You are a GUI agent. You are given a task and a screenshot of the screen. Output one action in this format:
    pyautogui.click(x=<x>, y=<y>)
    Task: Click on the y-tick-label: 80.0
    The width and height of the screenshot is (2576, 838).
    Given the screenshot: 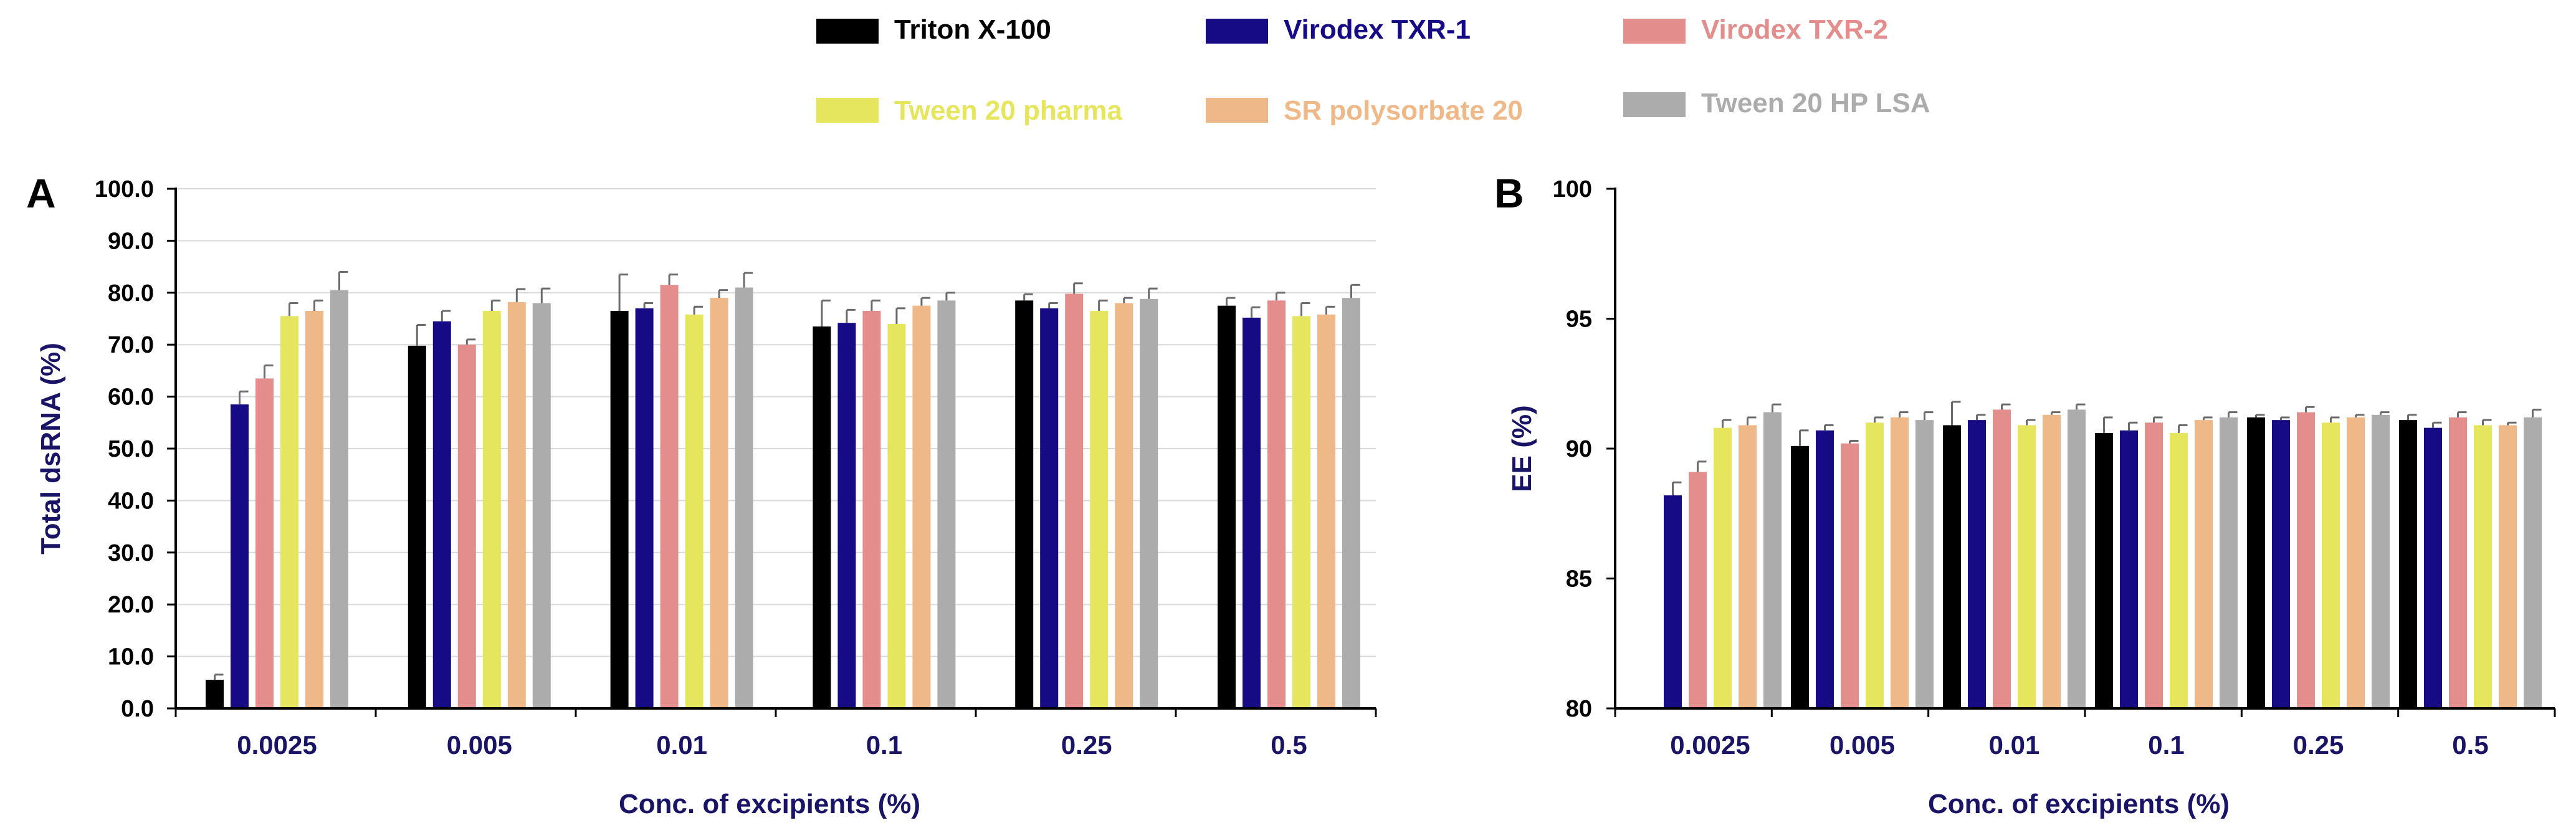 What is the action you would take?
    pyautogui.click(x=131, y=293)
    